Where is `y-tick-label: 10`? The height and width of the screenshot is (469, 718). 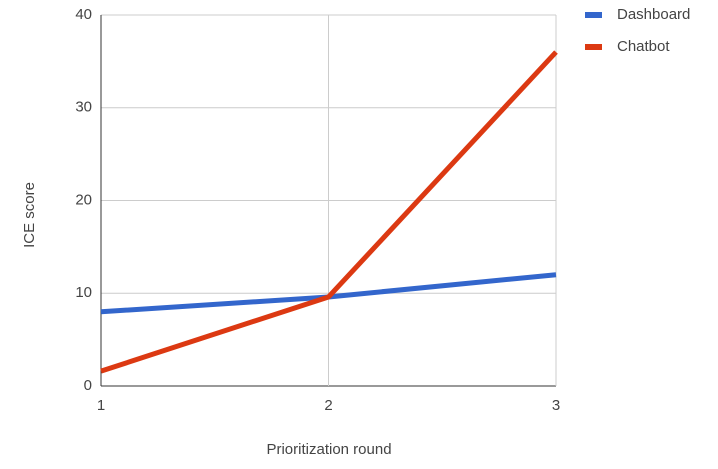 y-tick-label: 10 is located at coordinates (83, 292).